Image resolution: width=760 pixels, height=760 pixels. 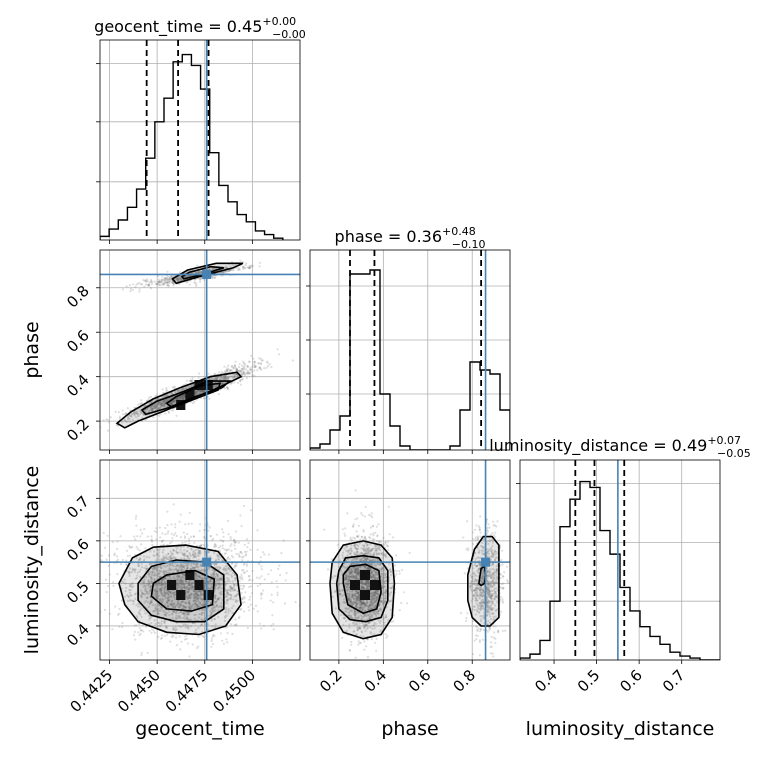 I want to click on y-tick-label: 0.2, so click(x=78, y=430).